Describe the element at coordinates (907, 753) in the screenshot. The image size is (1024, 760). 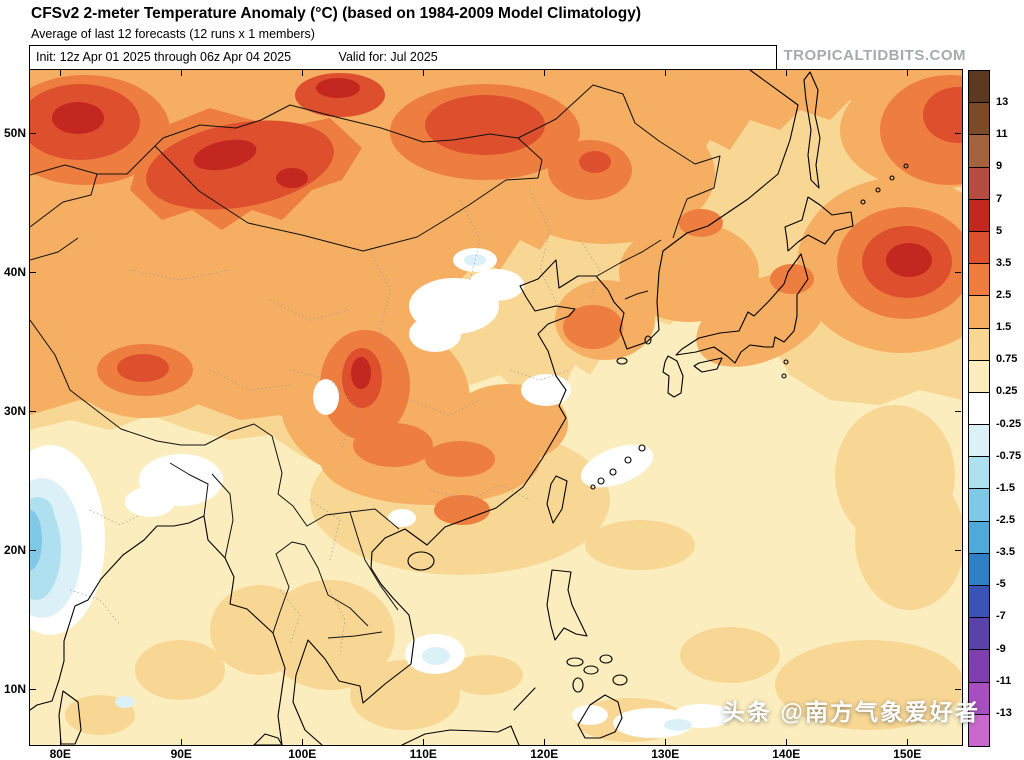
I see `lon-axis-label: 150E` at that location.